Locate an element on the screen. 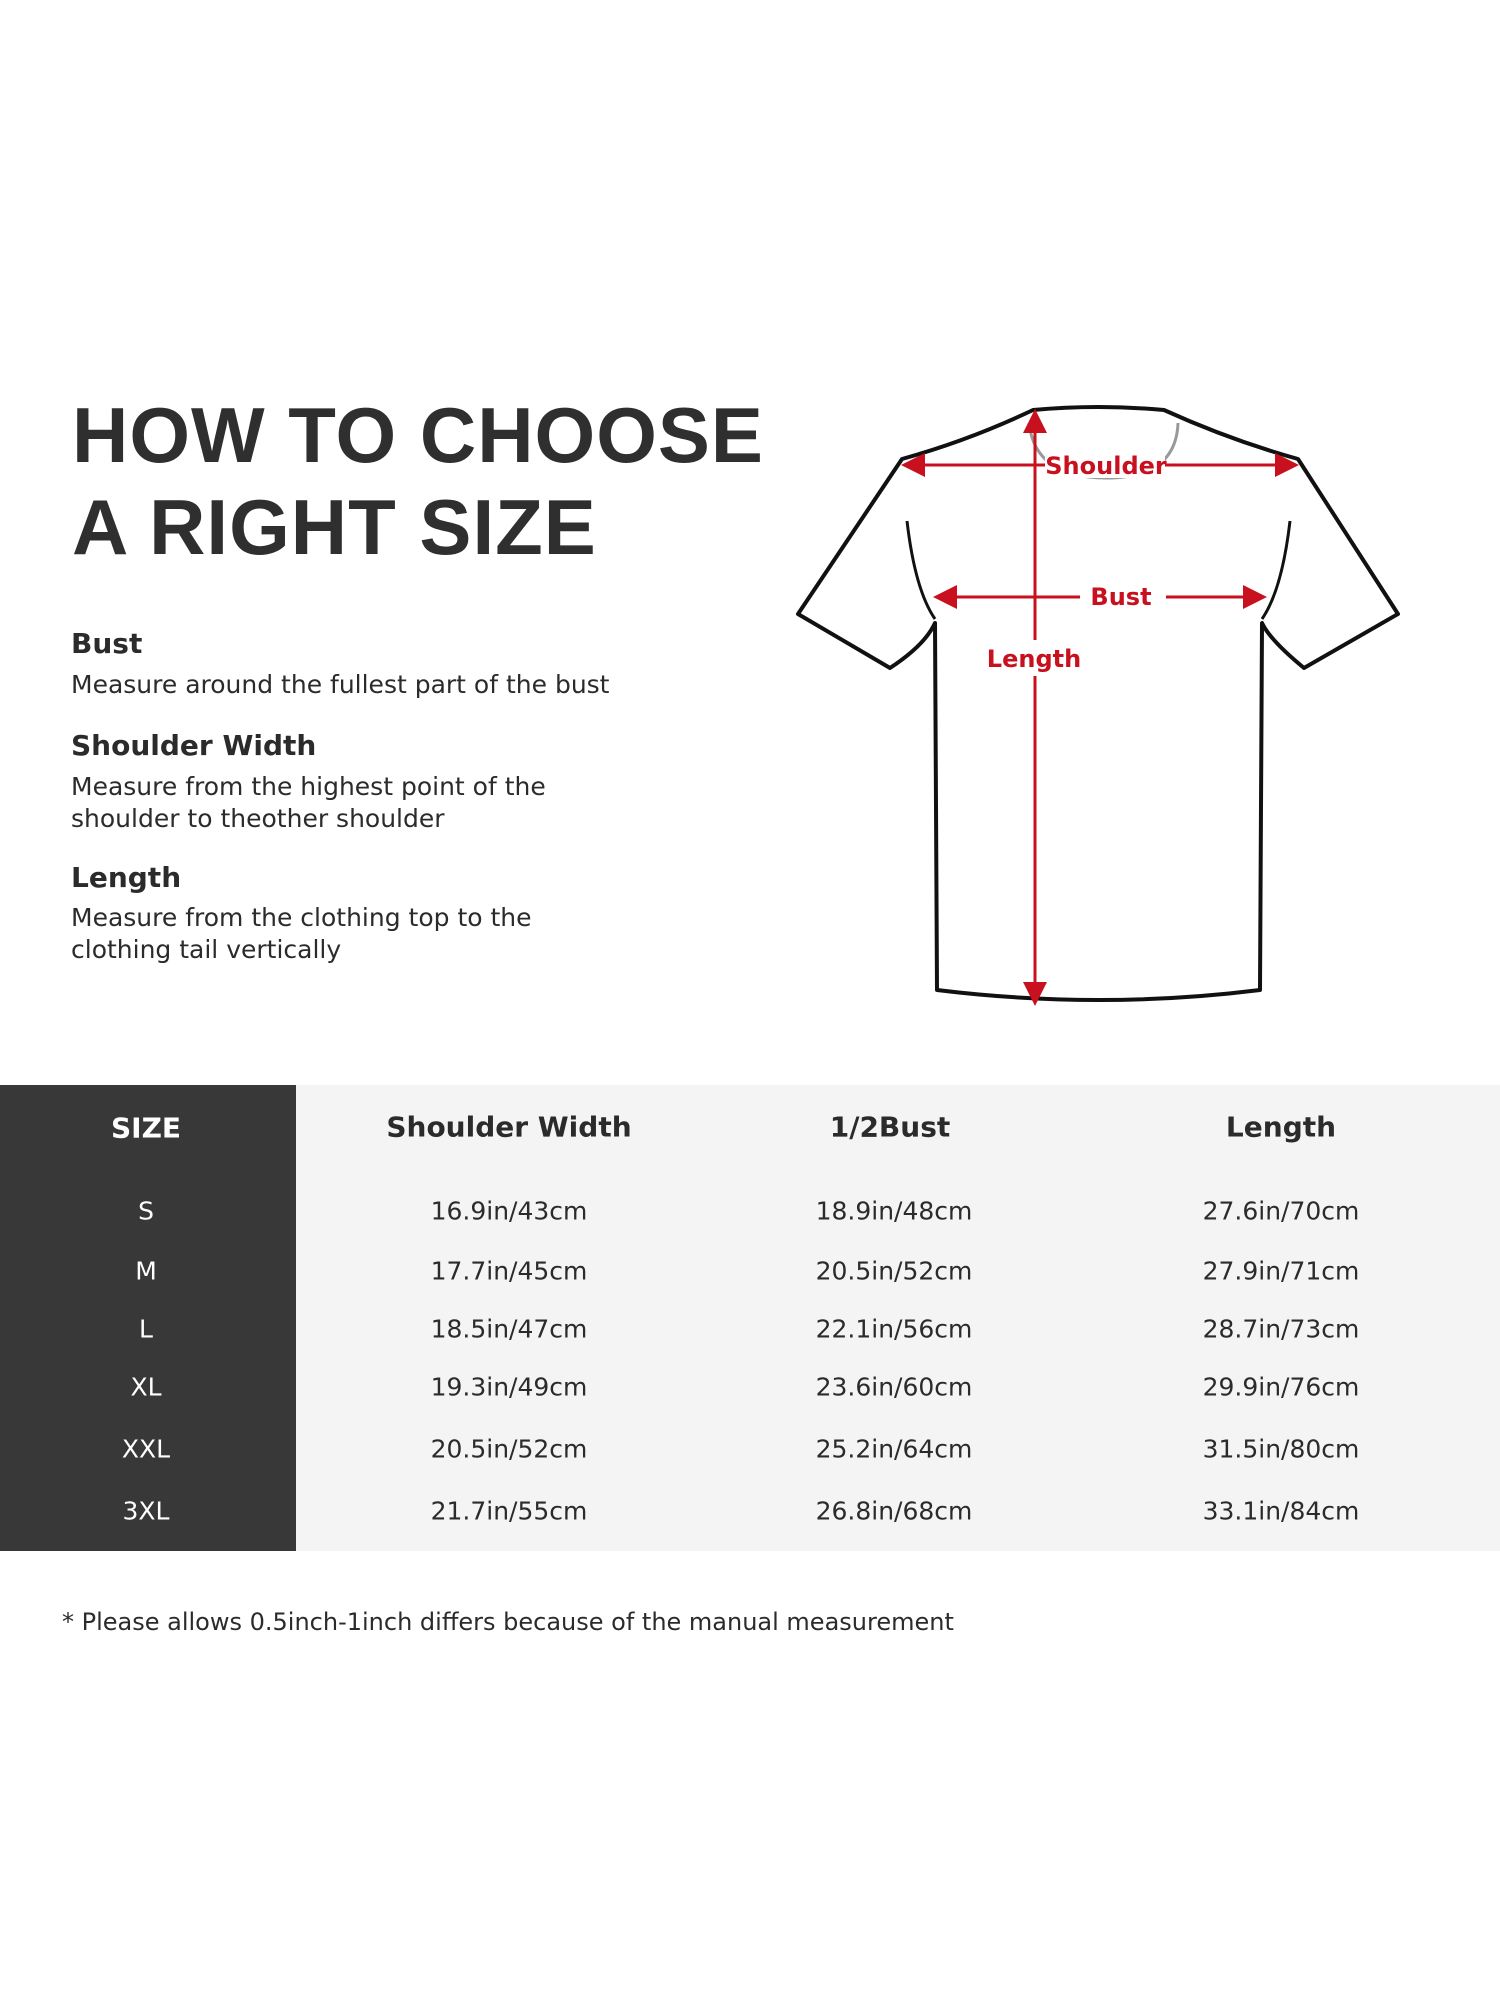  header-size: SIZE is located at coordinates (146, 1128).